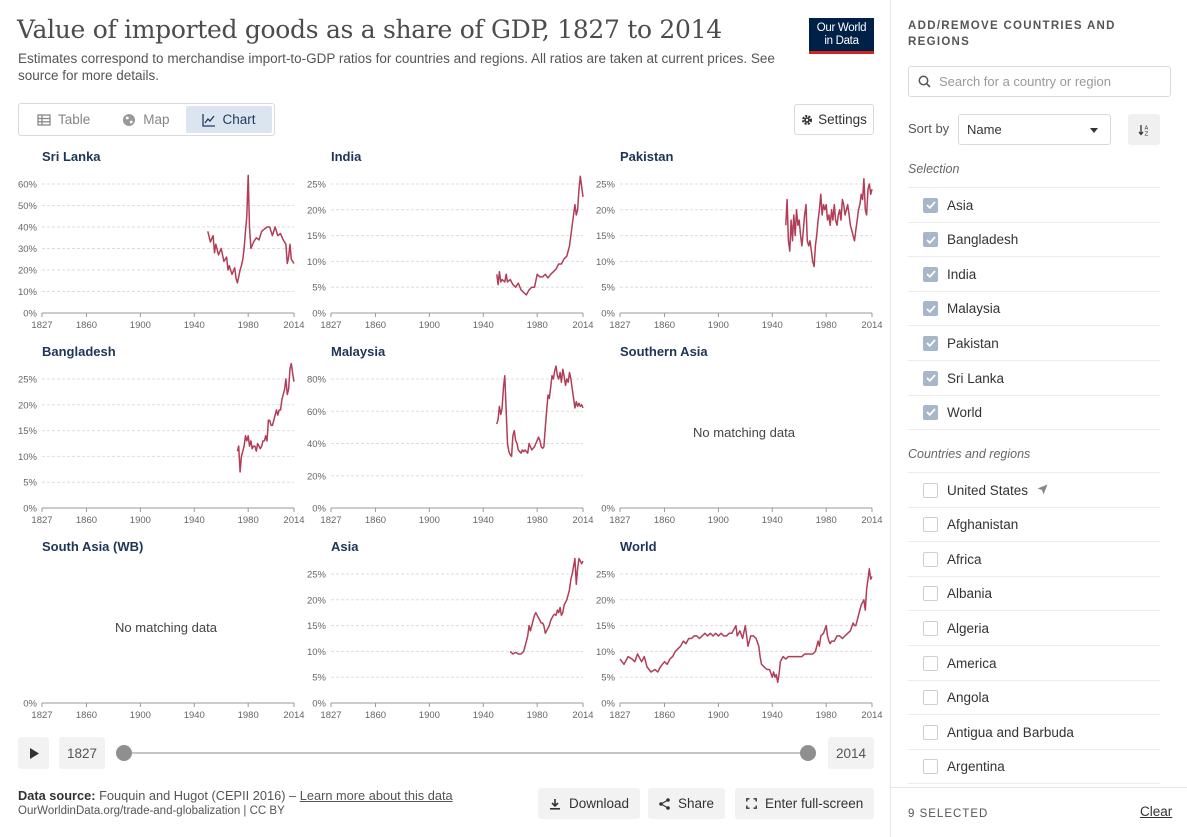 This screenshot has height=837, width=1187. Describe the element at coordinates (976, 766) in the screenshot. I see `entity-label: Argentina` at that location.